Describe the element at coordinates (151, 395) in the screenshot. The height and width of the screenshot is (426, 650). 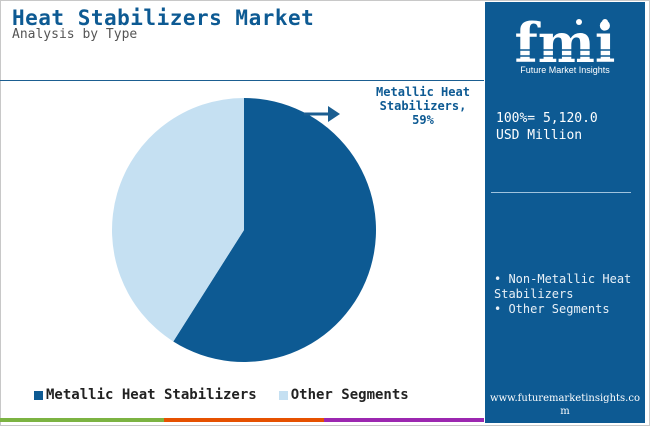
I see `legend-label-metallic: Metallic Heat Stabilizers` at that location.